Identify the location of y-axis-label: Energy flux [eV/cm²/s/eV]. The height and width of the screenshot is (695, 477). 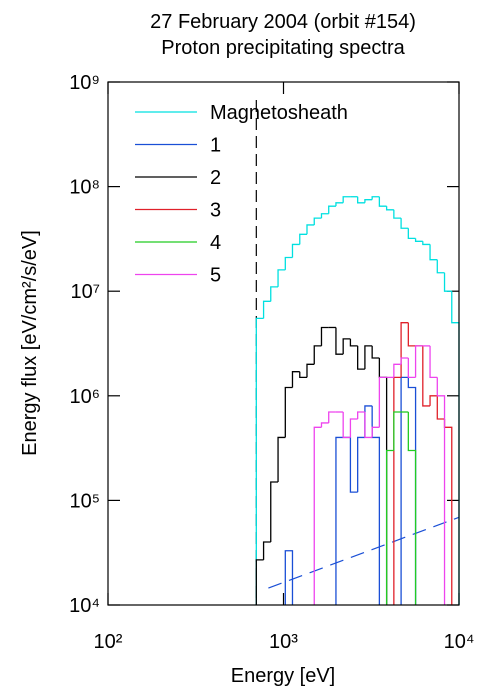
(30, 343).